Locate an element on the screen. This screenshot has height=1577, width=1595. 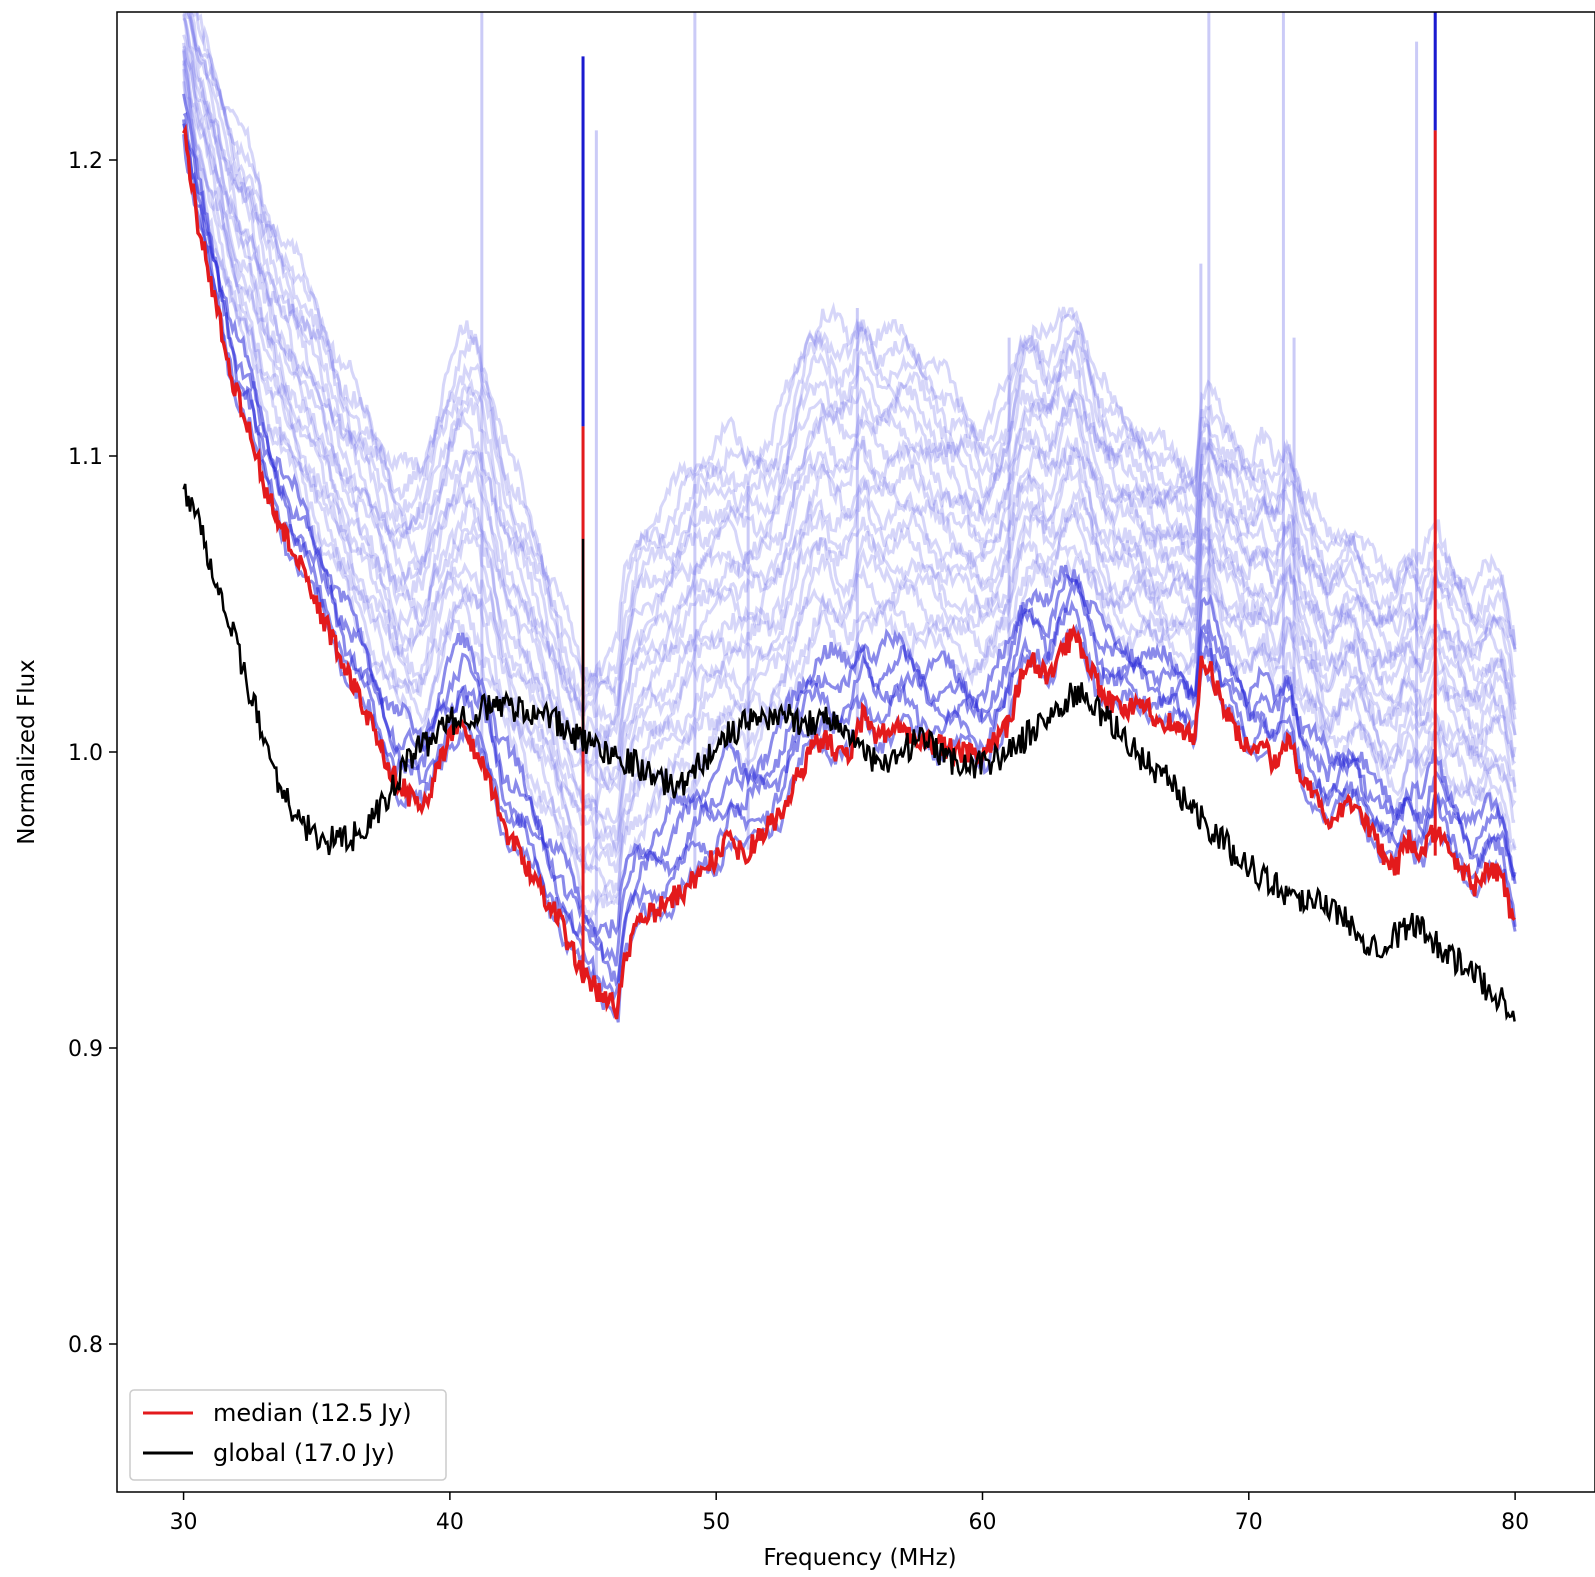
y-tick-label: 0.8 is located at coordinates (85, 1345).